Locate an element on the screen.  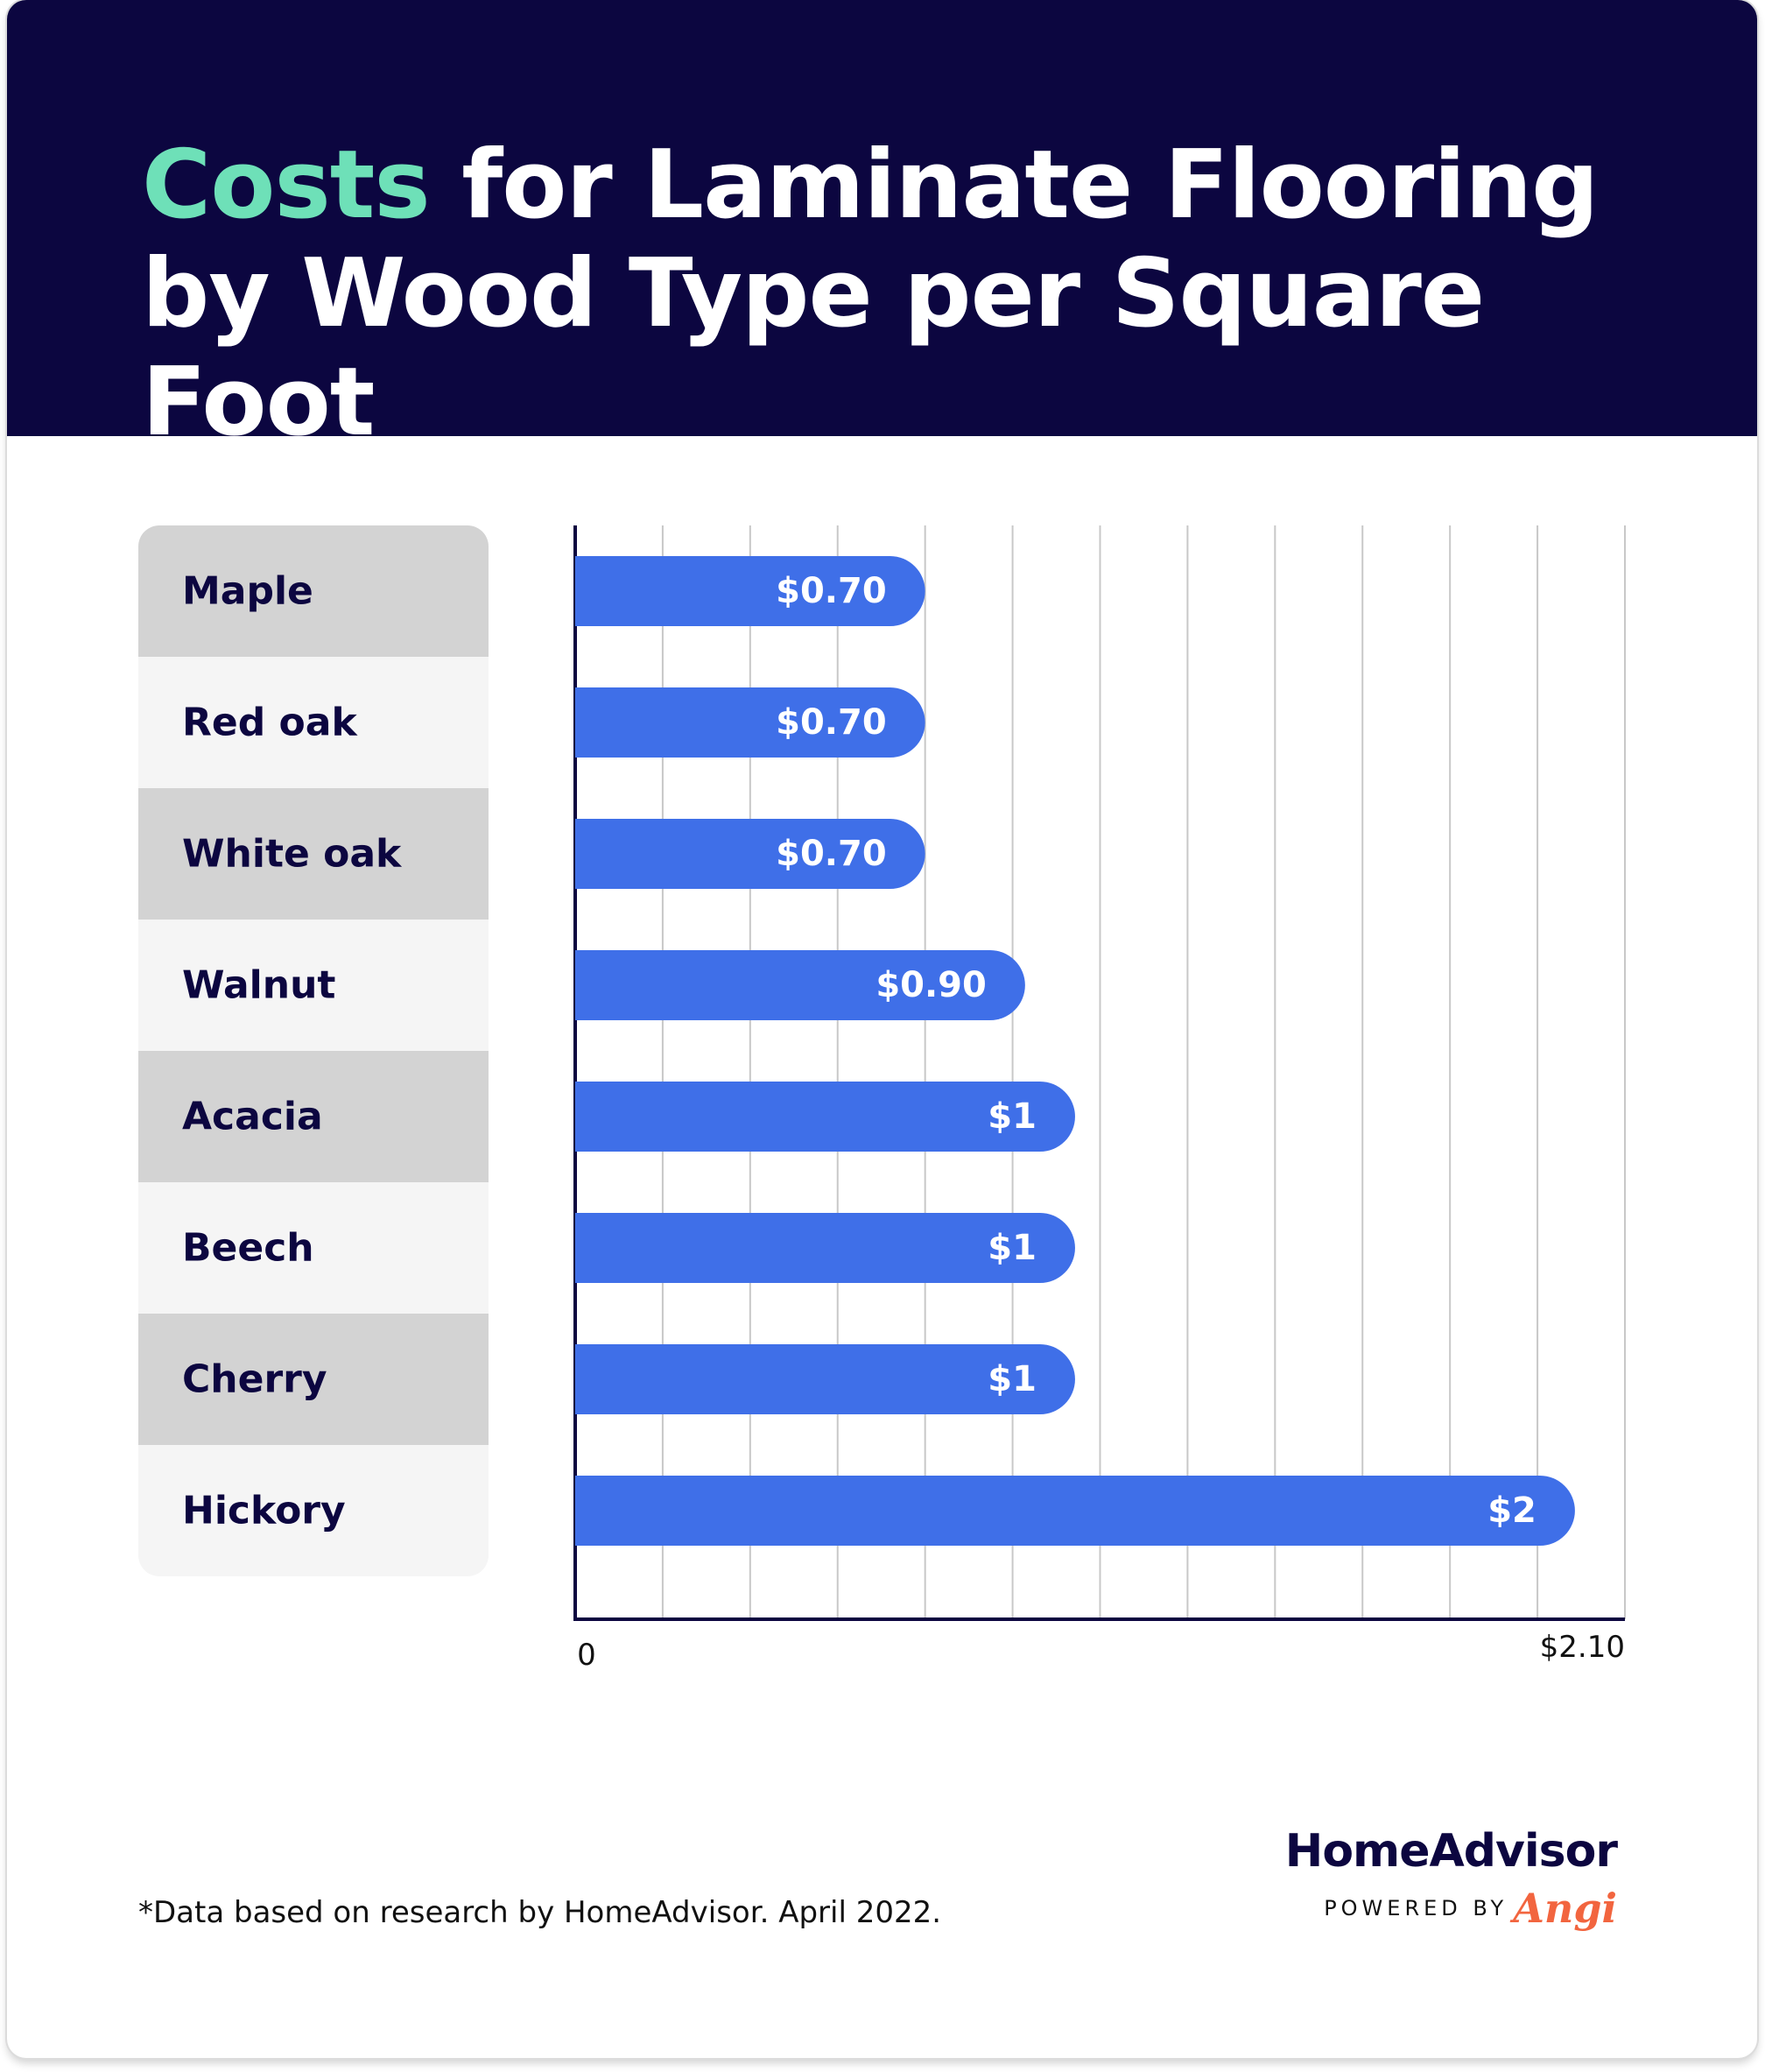
powered-by-line: POWERED BY Angi is located at coordinates (1451, 1909).